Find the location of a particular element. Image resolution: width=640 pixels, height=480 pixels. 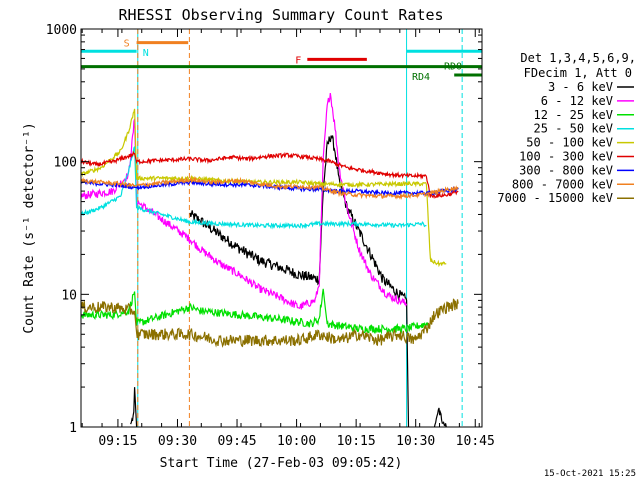

y-axis-label: Count Rate (s⁻¹ detector⁻¹) is located at coordinates (29, 227).